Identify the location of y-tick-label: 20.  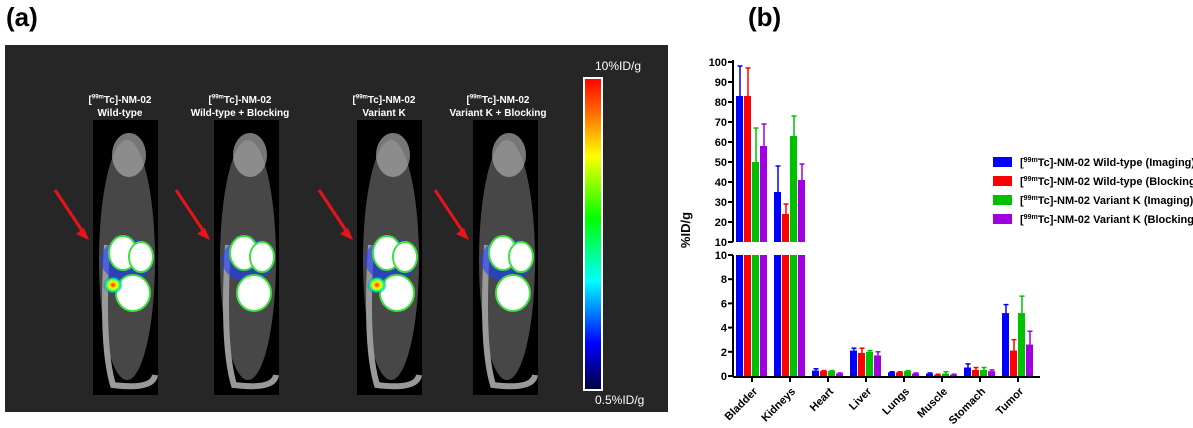
(721, 223).